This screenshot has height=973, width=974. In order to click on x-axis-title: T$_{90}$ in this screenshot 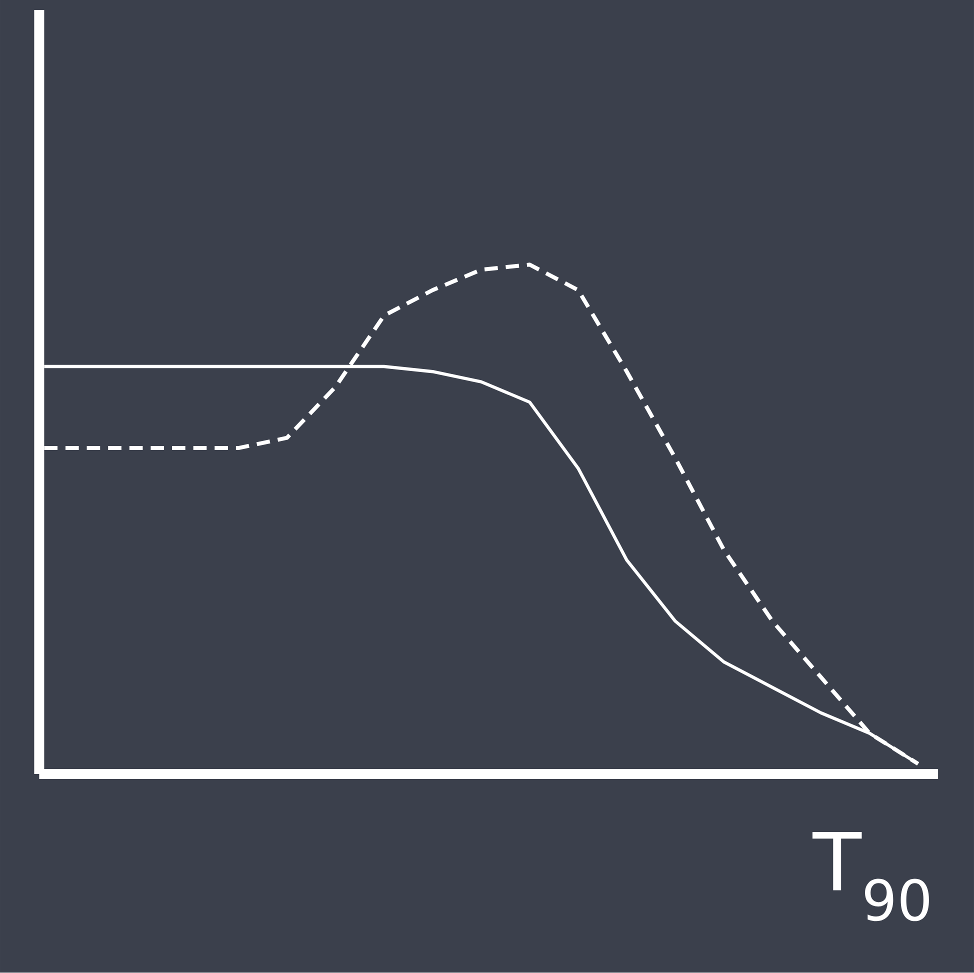, I will do `click(870, 877)`.